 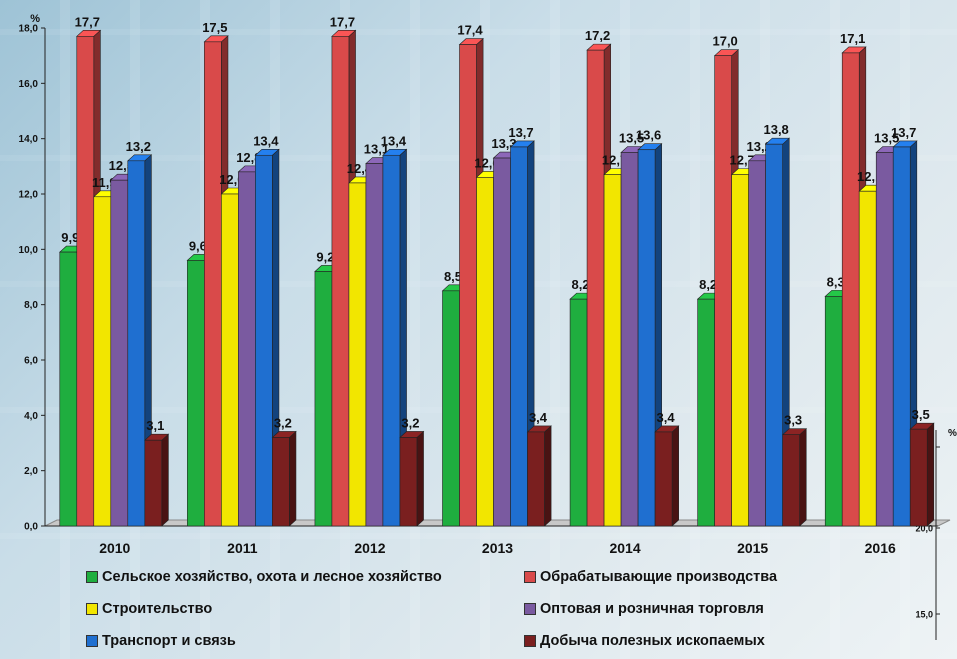 I want to click on y-tick-label: 16,0, so click(x=29, y=84).